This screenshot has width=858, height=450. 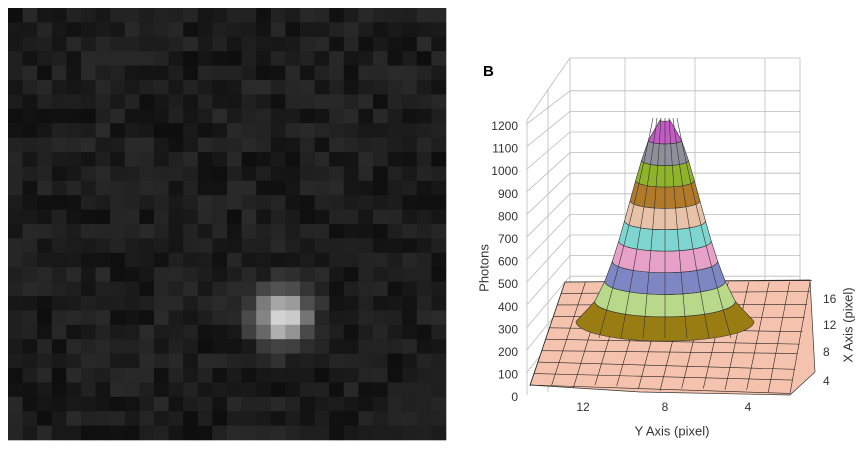 I want to click on y-tick-label: 8, so click(x=665, y=407).